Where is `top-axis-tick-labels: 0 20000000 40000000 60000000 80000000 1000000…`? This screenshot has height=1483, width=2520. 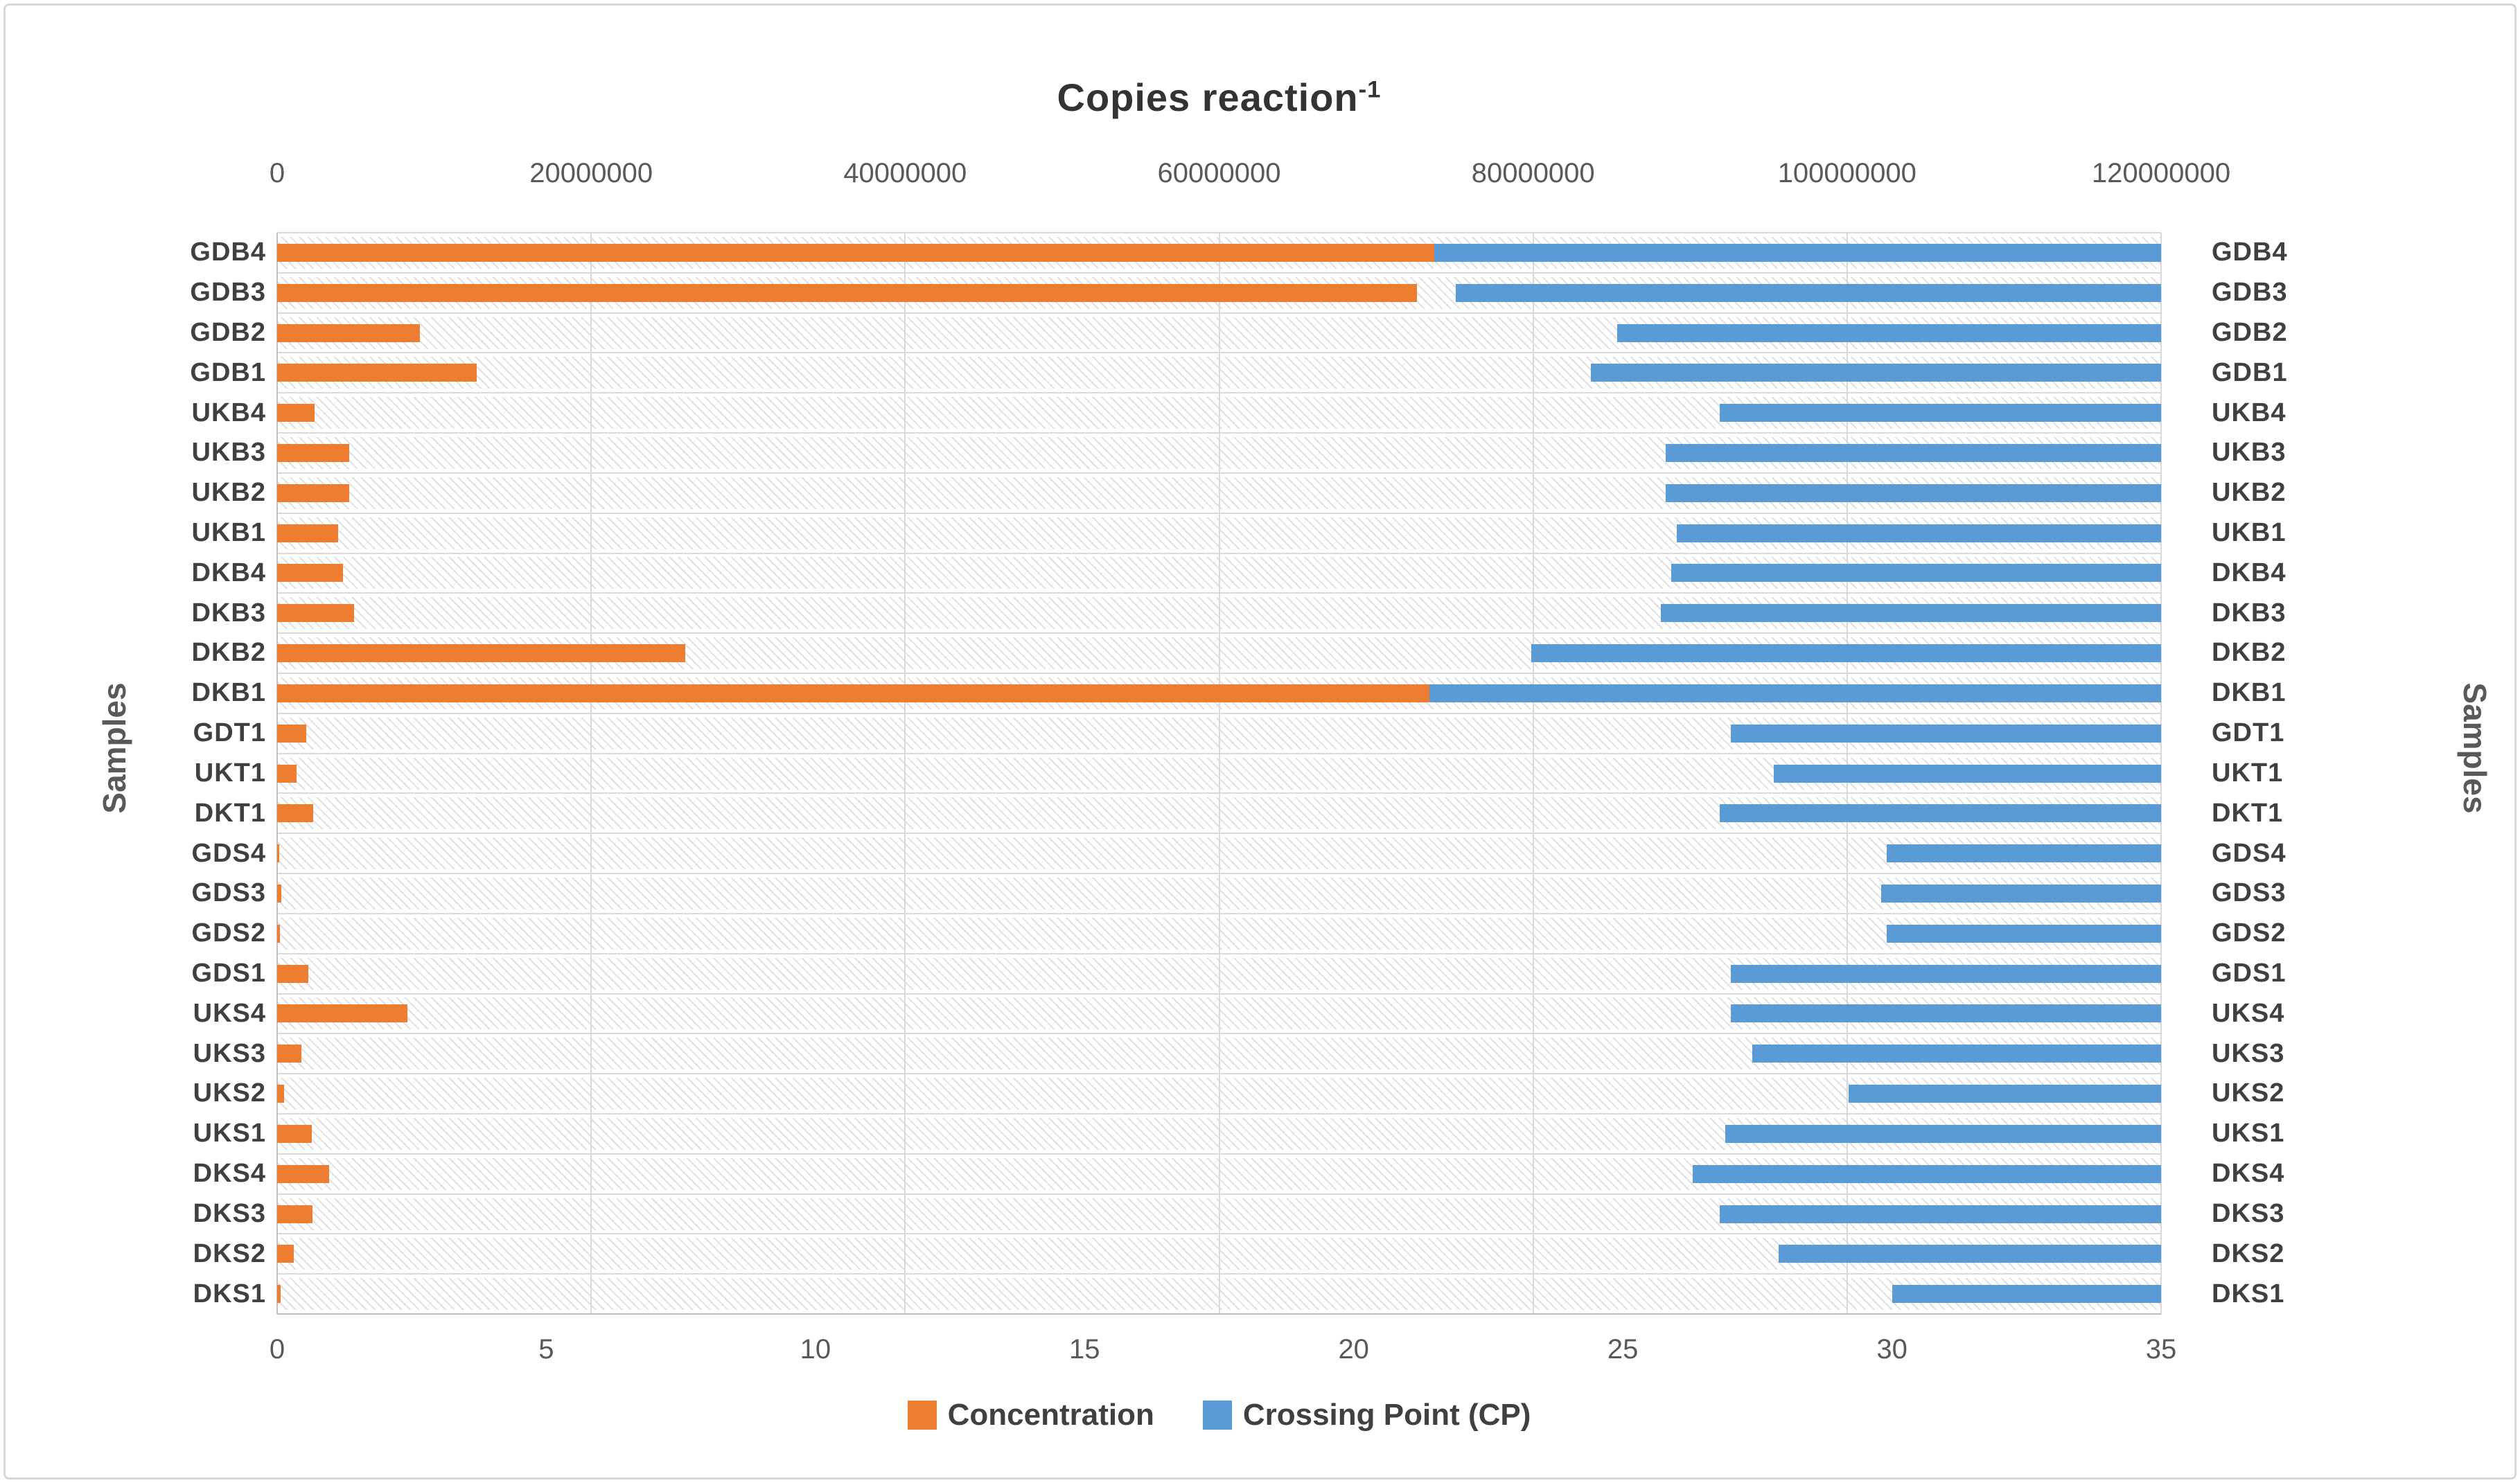
top-axis-tick-labels: 0 20000000 40000000 60000000 80000000 1000000… is located at coordinates (1250, 176).